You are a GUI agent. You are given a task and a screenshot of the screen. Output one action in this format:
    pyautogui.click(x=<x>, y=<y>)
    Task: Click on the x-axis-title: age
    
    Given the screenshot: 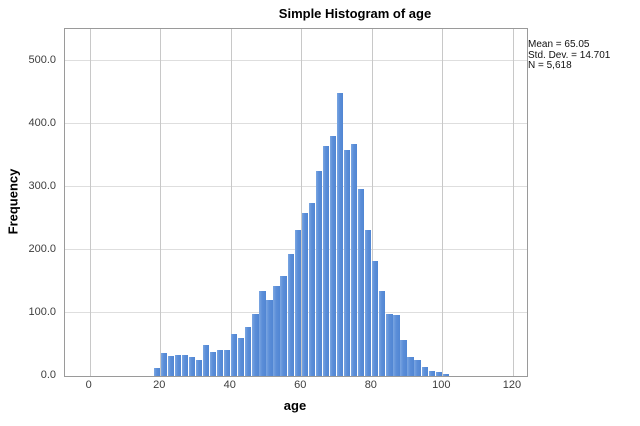 What is the action you would take?
    pyautogui.click(x=295, y=405)
    